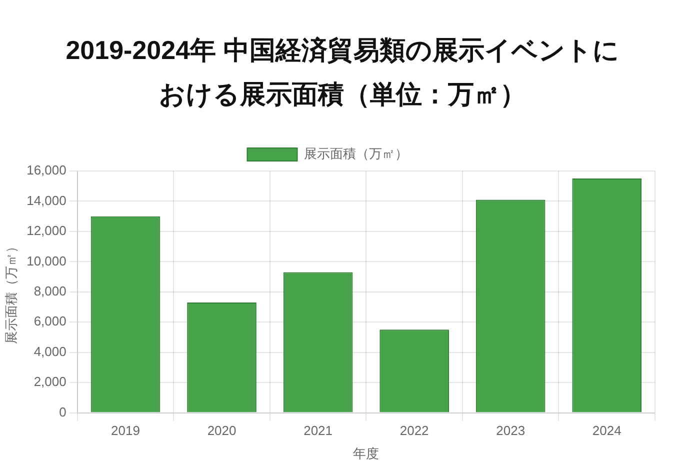  I want to click on y-tick-label: 8,000, so click(50, 290).